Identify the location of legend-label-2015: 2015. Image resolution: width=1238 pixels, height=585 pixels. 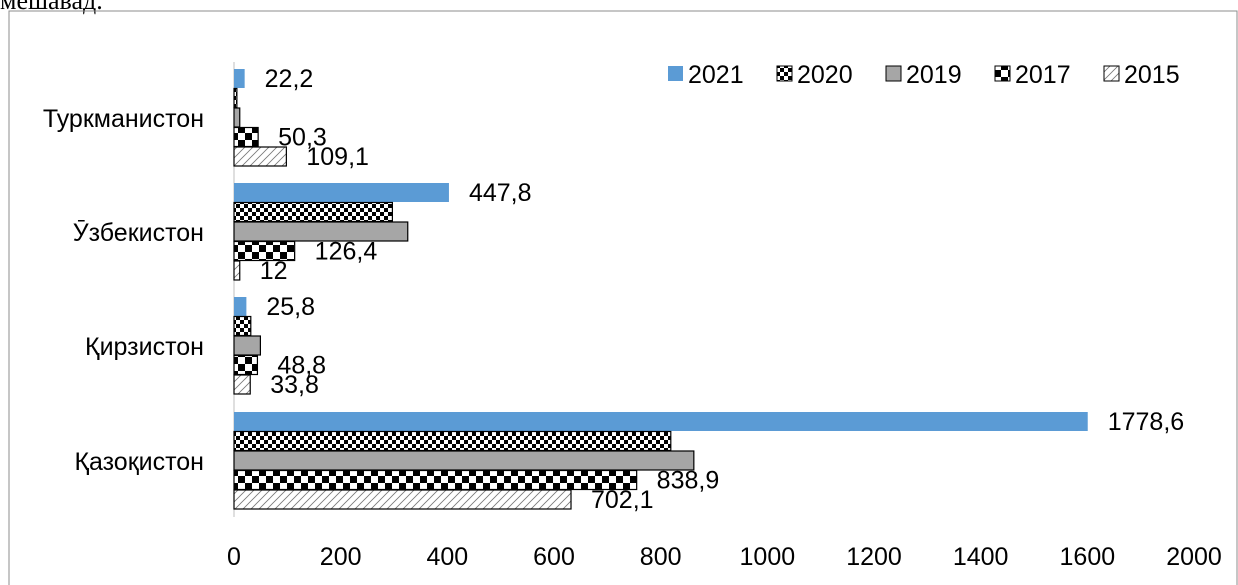
(1152, 75).